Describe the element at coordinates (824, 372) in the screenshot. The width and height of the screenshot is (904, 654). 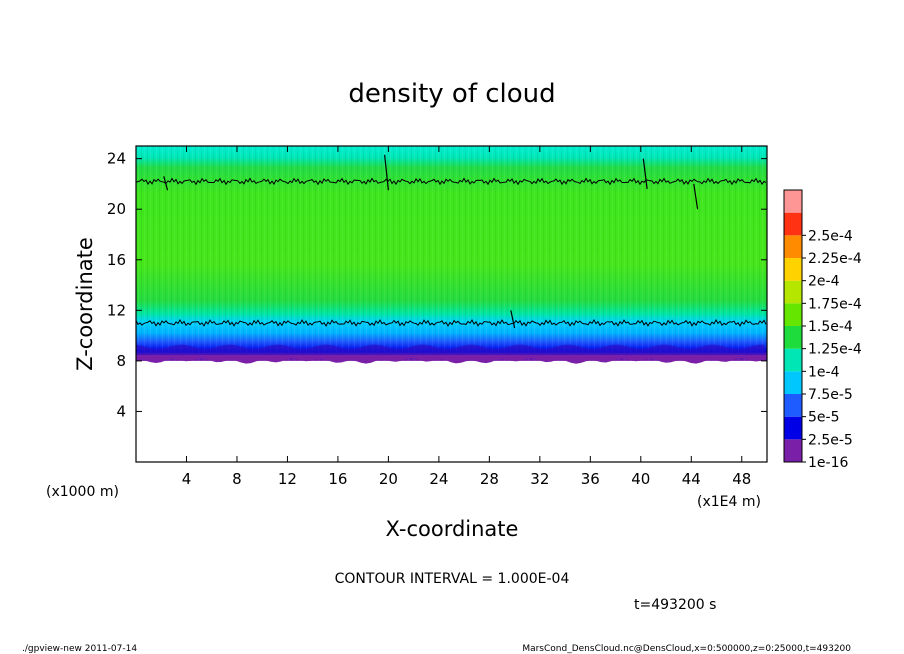
I see `colorbar-label: 1e-4` at that location.